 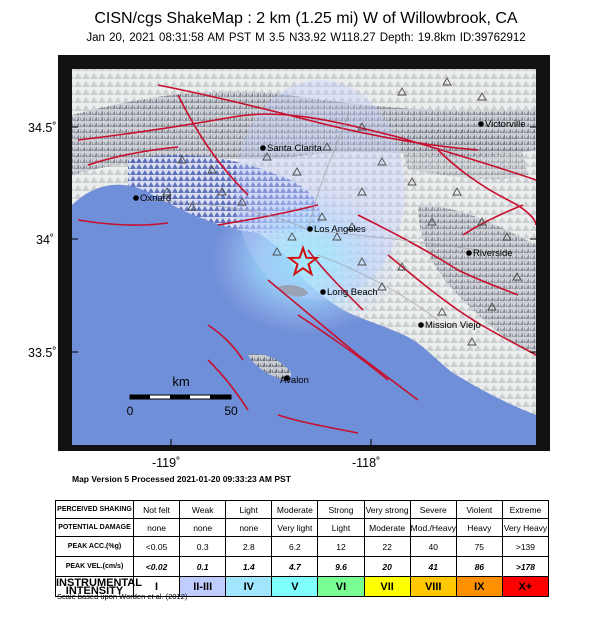 I want to click on lat-label: 34˚, so click(x=45, y=240).